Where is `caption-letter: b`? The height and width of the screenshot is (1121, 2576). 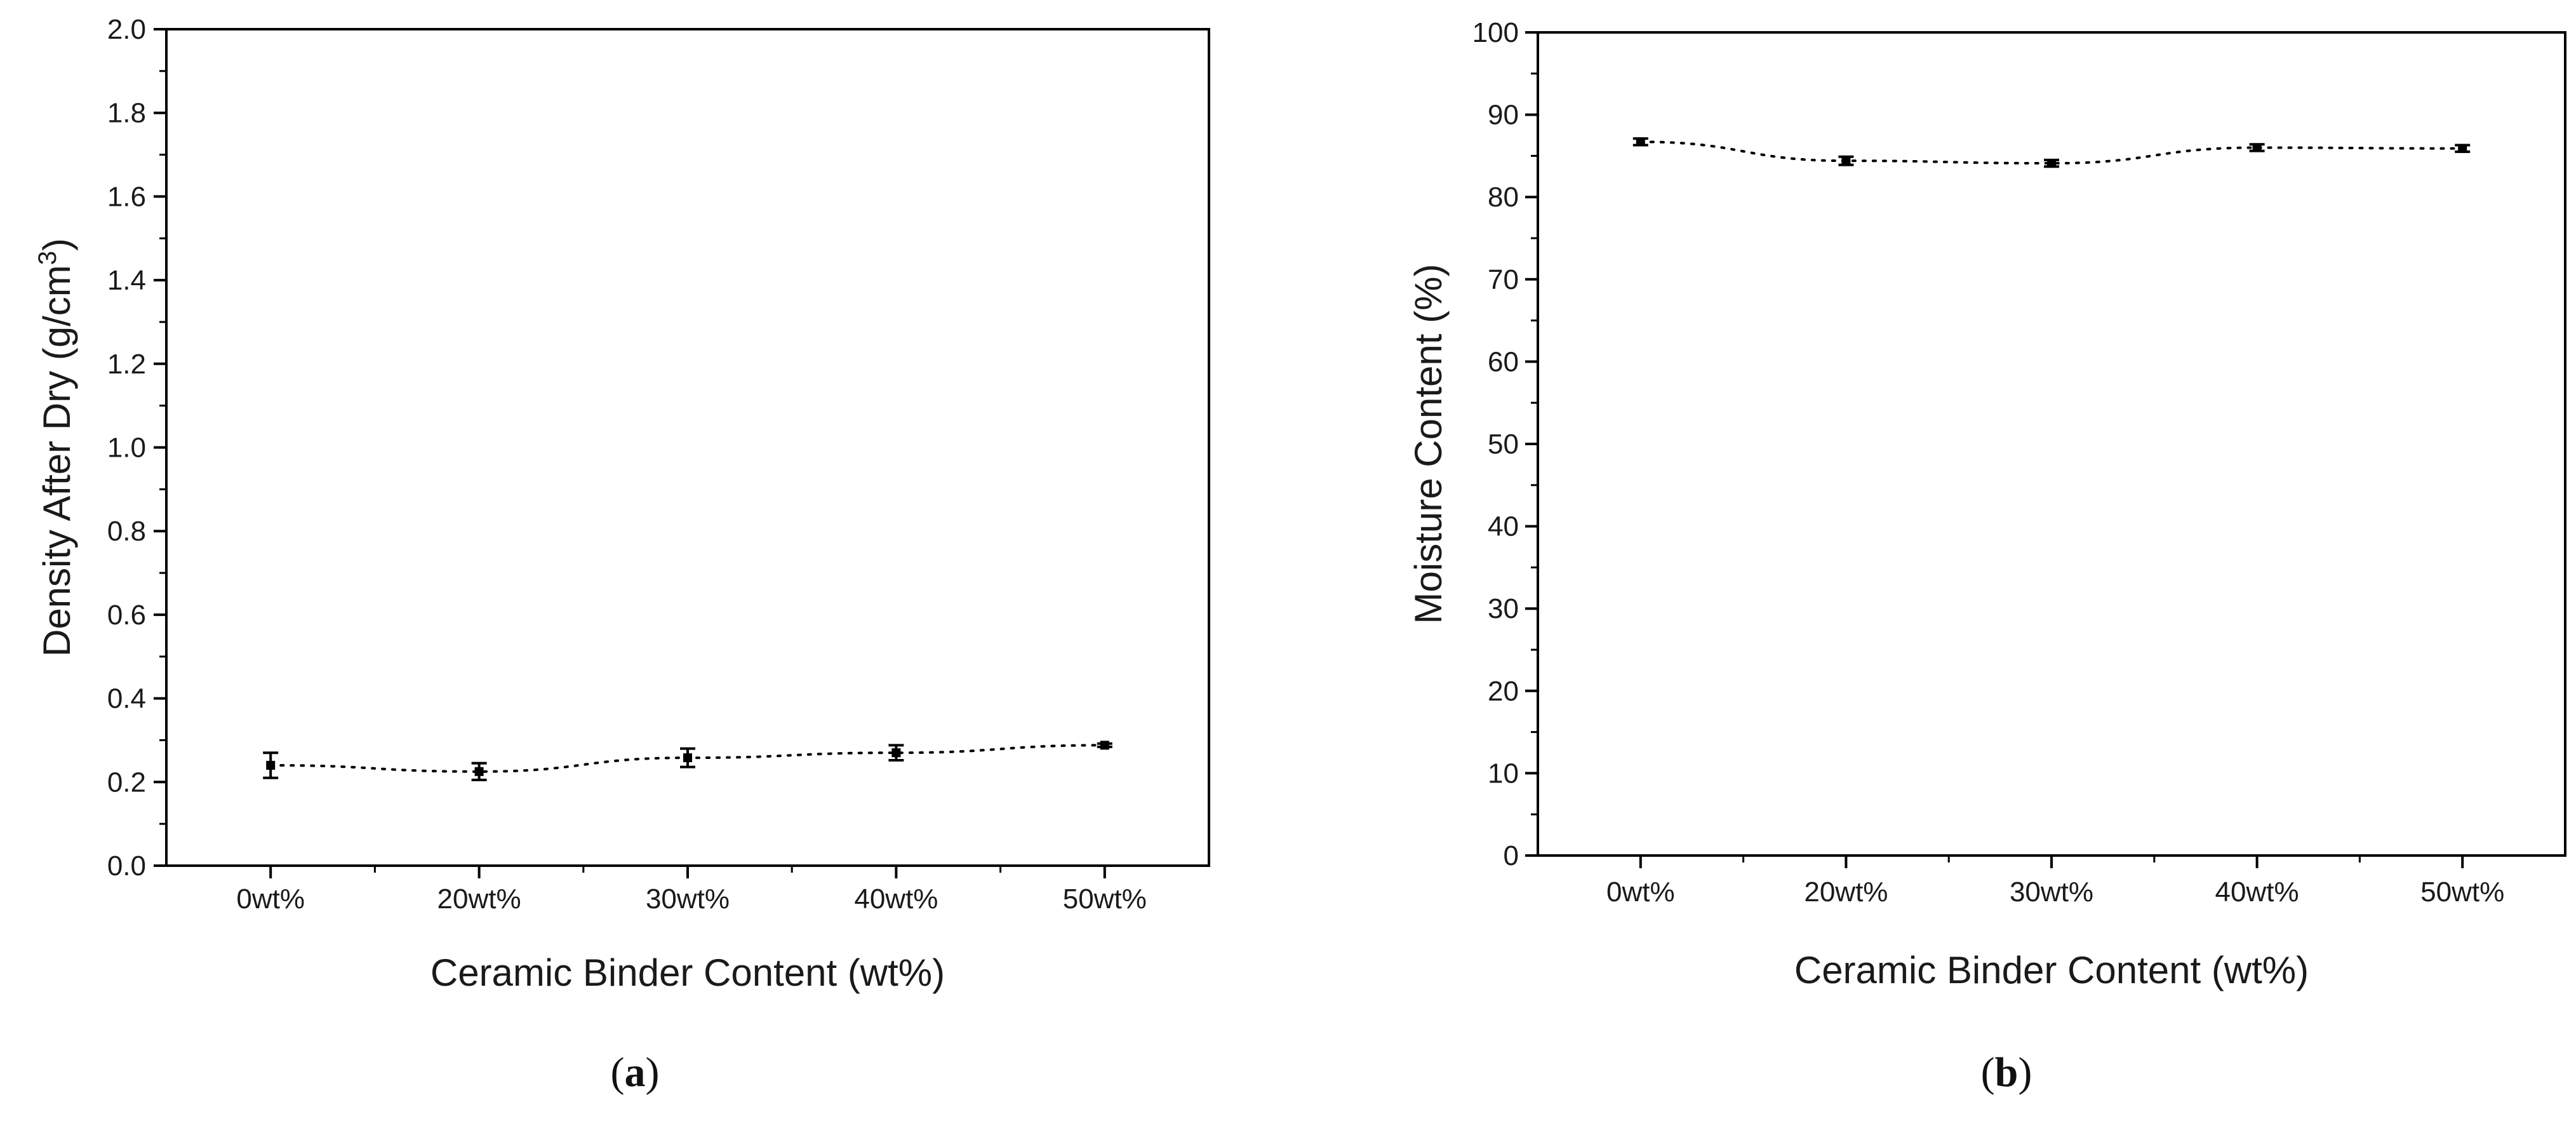
caption-letter: b is located at coordinates (2007, 1072).